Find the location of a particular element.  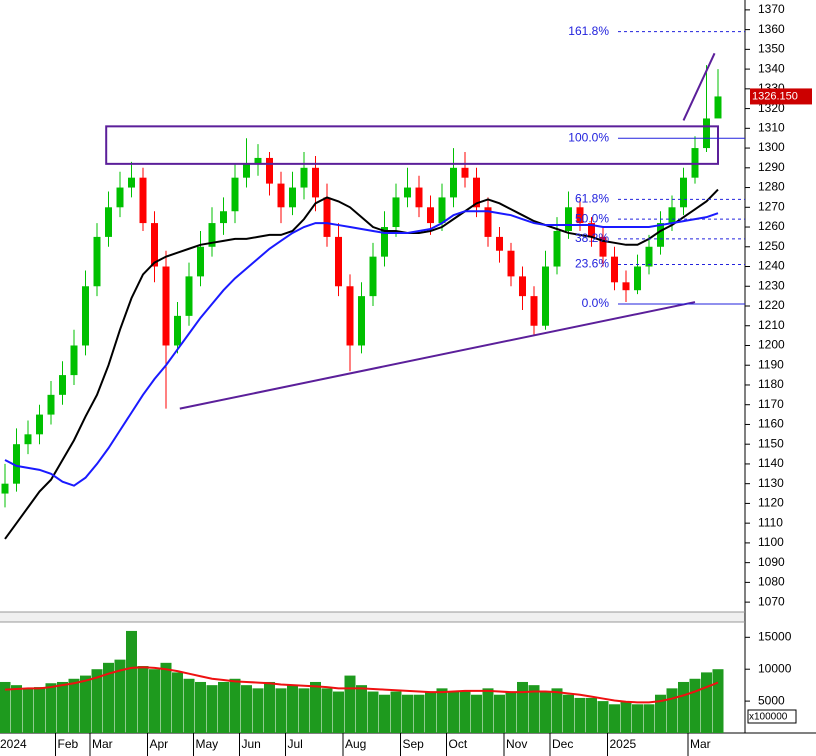

x-tick-label: Mar is located at coordinates (700, 744).